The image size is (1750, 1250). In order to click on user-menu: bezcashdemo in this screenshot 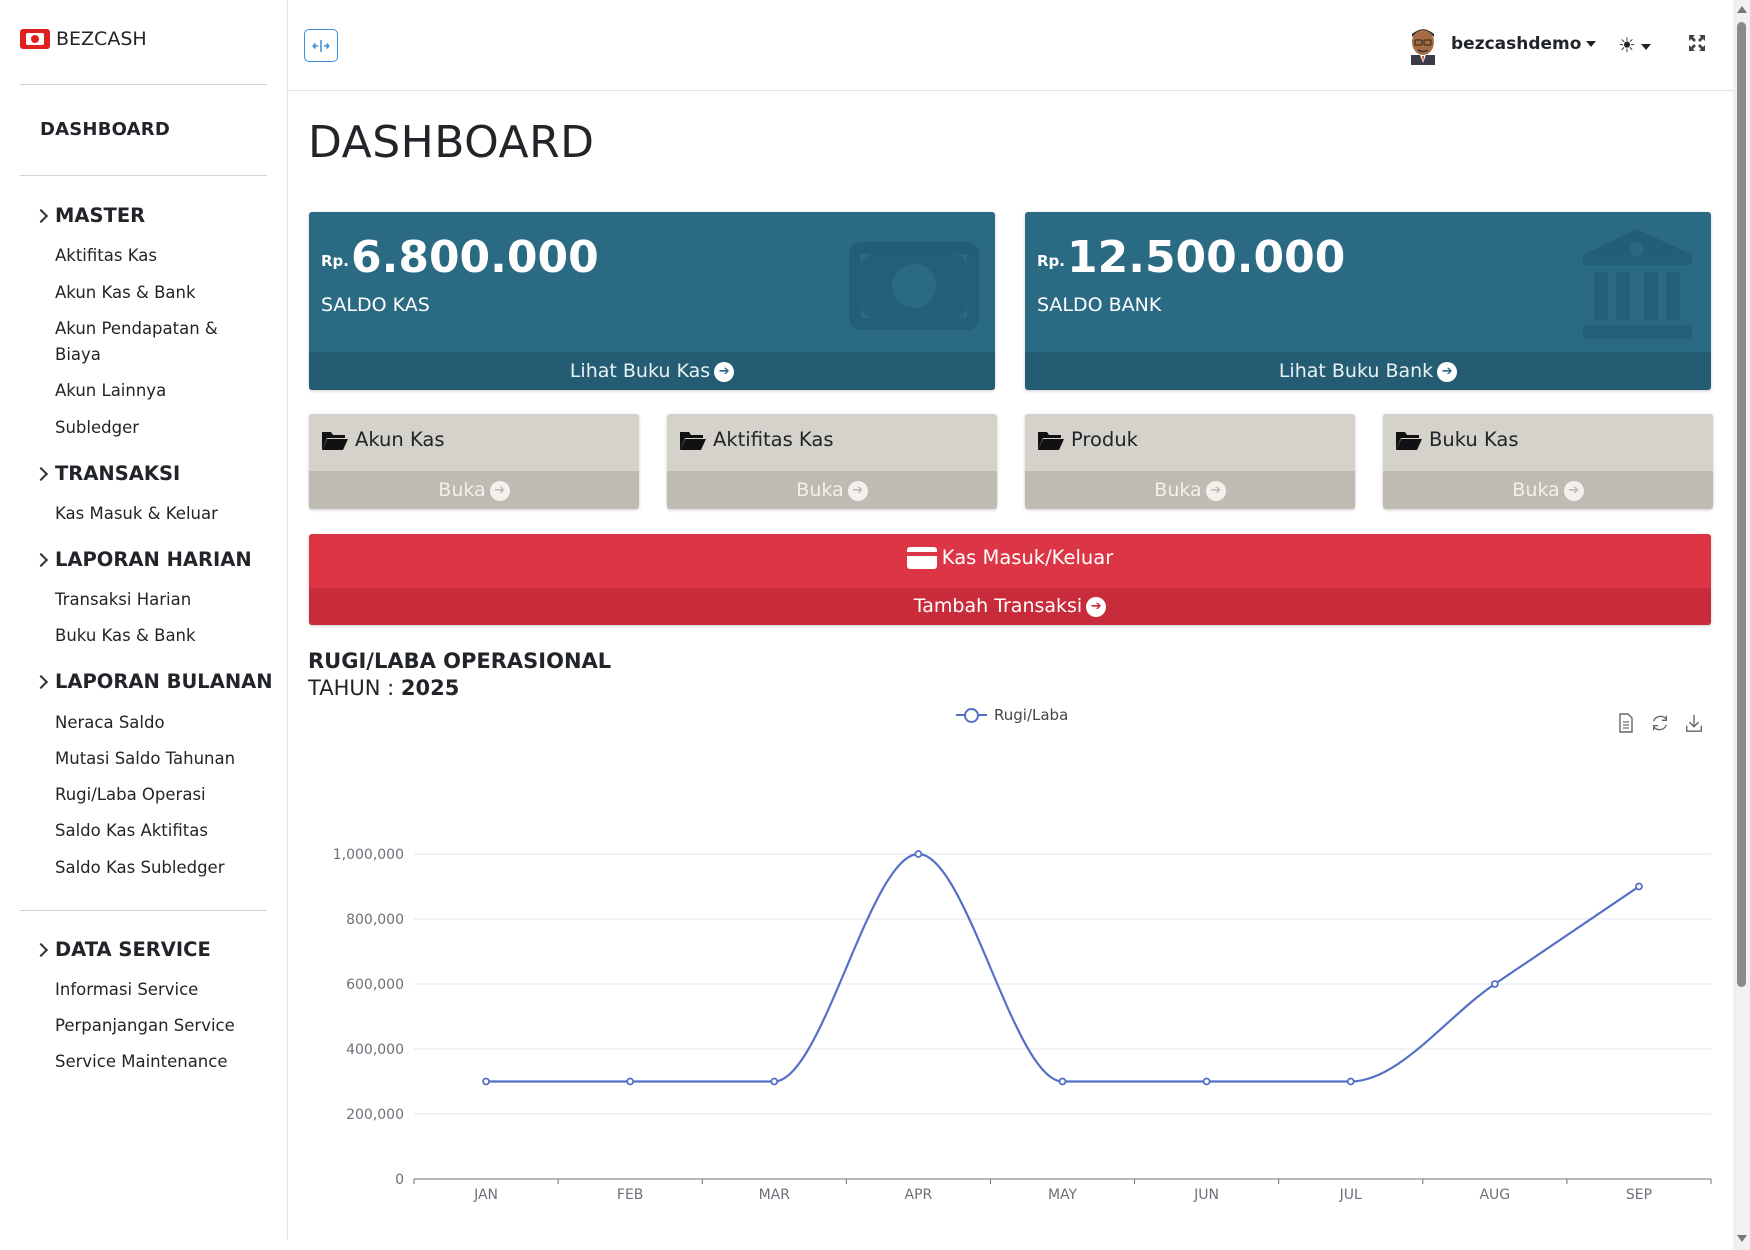, I will do `click(1524, 44)`.